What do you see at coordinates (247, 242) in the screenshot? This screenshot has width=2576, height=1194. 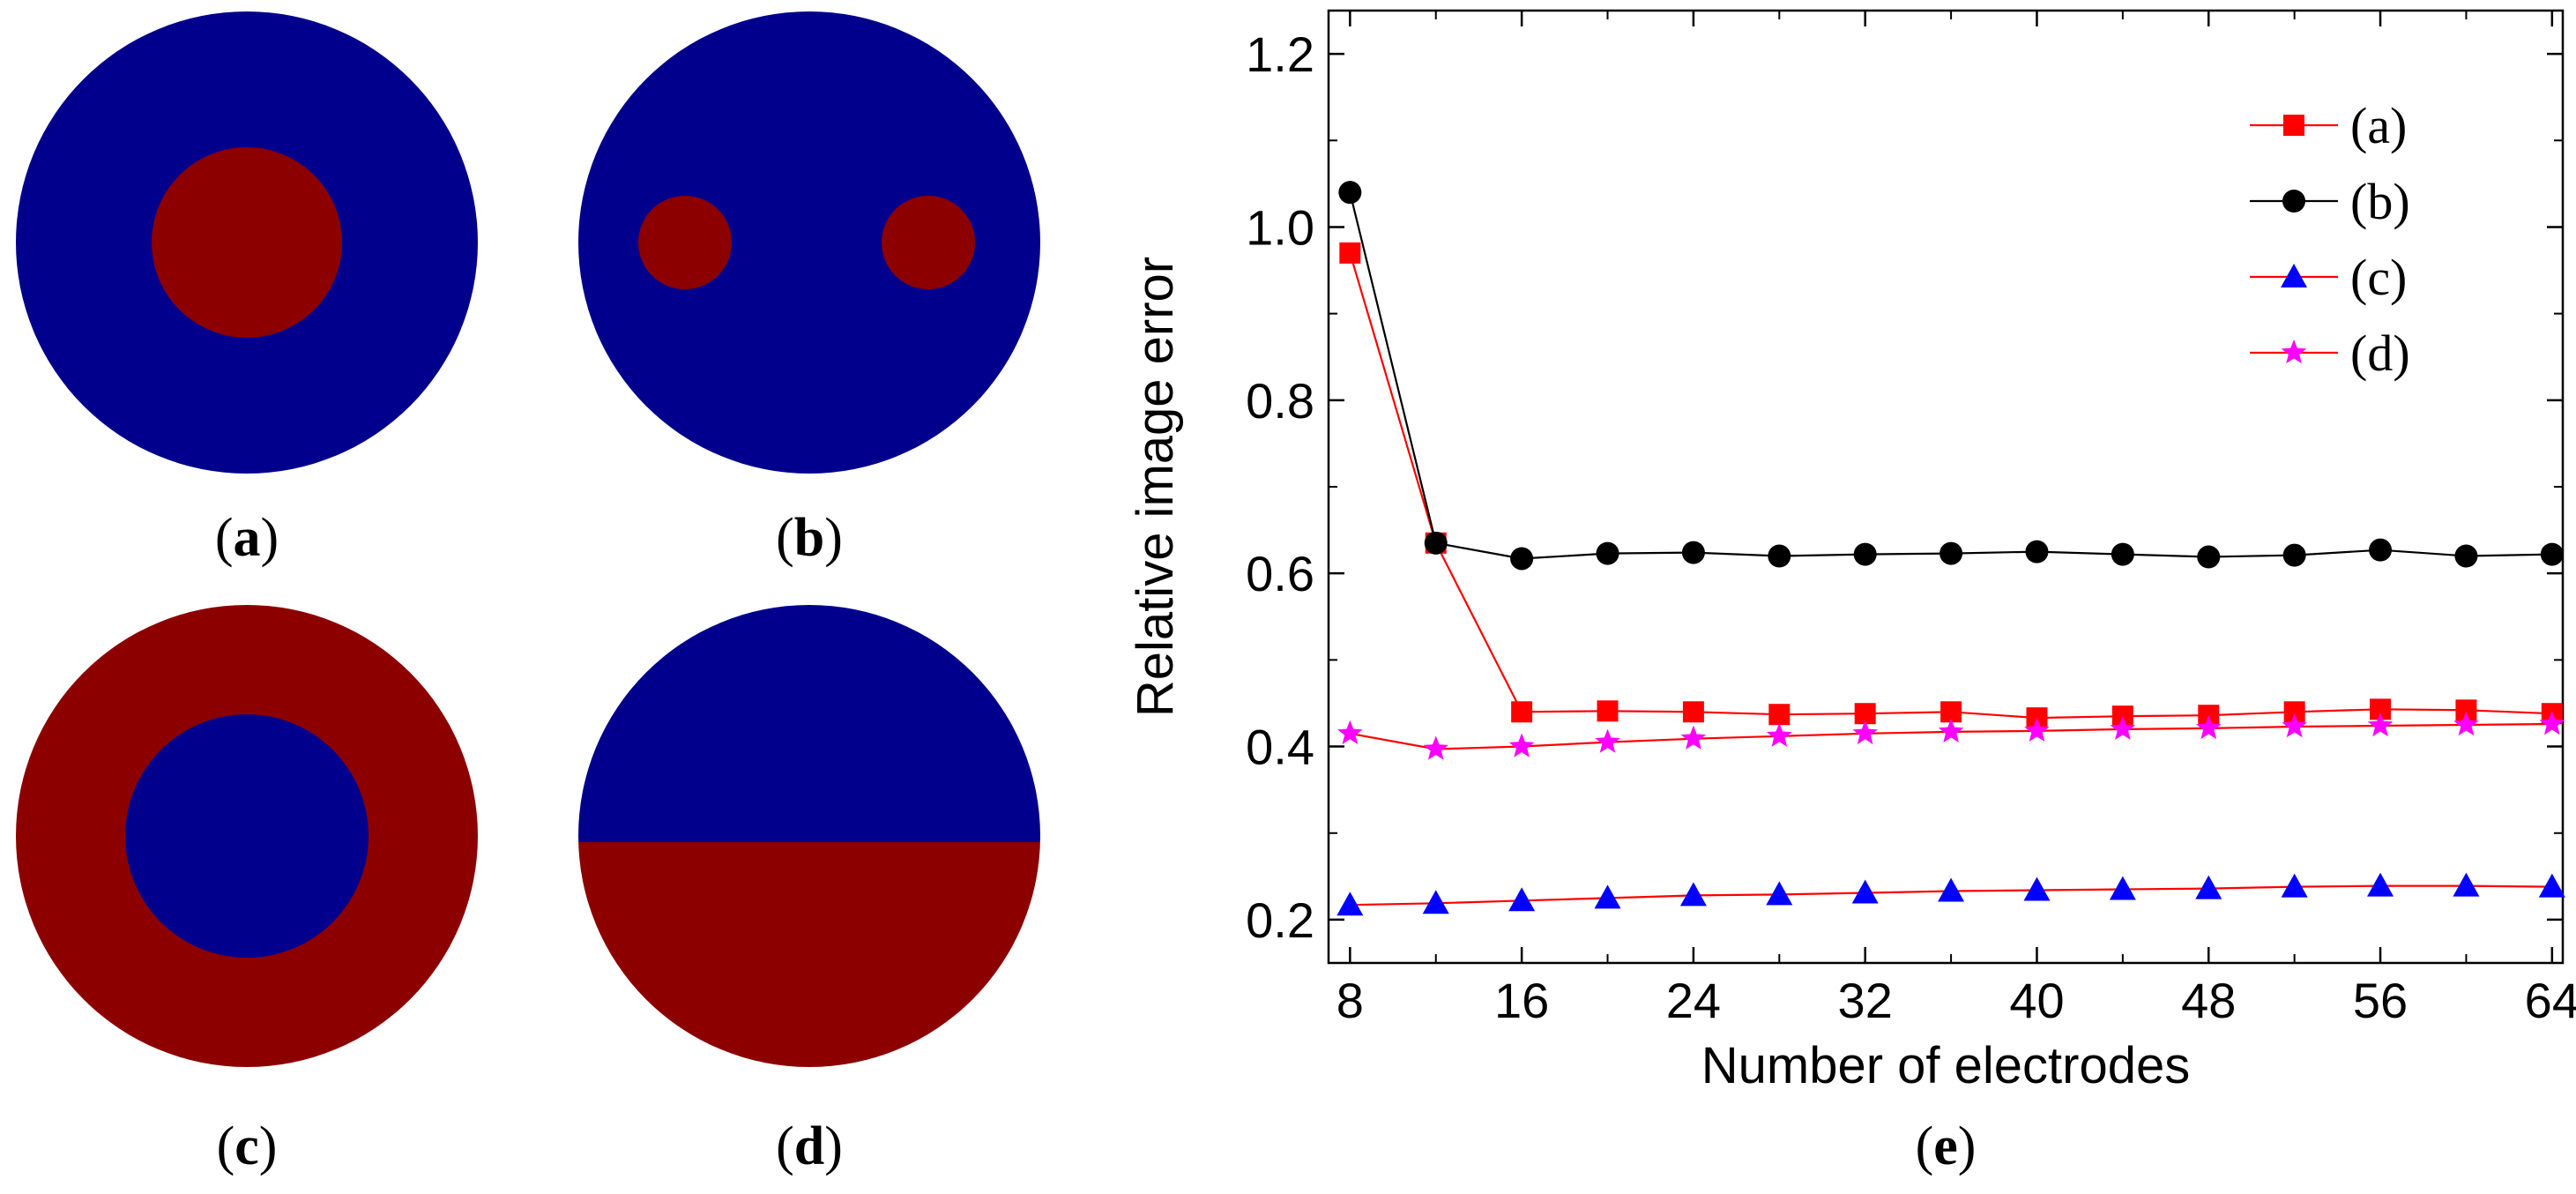 I see `panel-a-inclusion` at bounding box center [247, 242].